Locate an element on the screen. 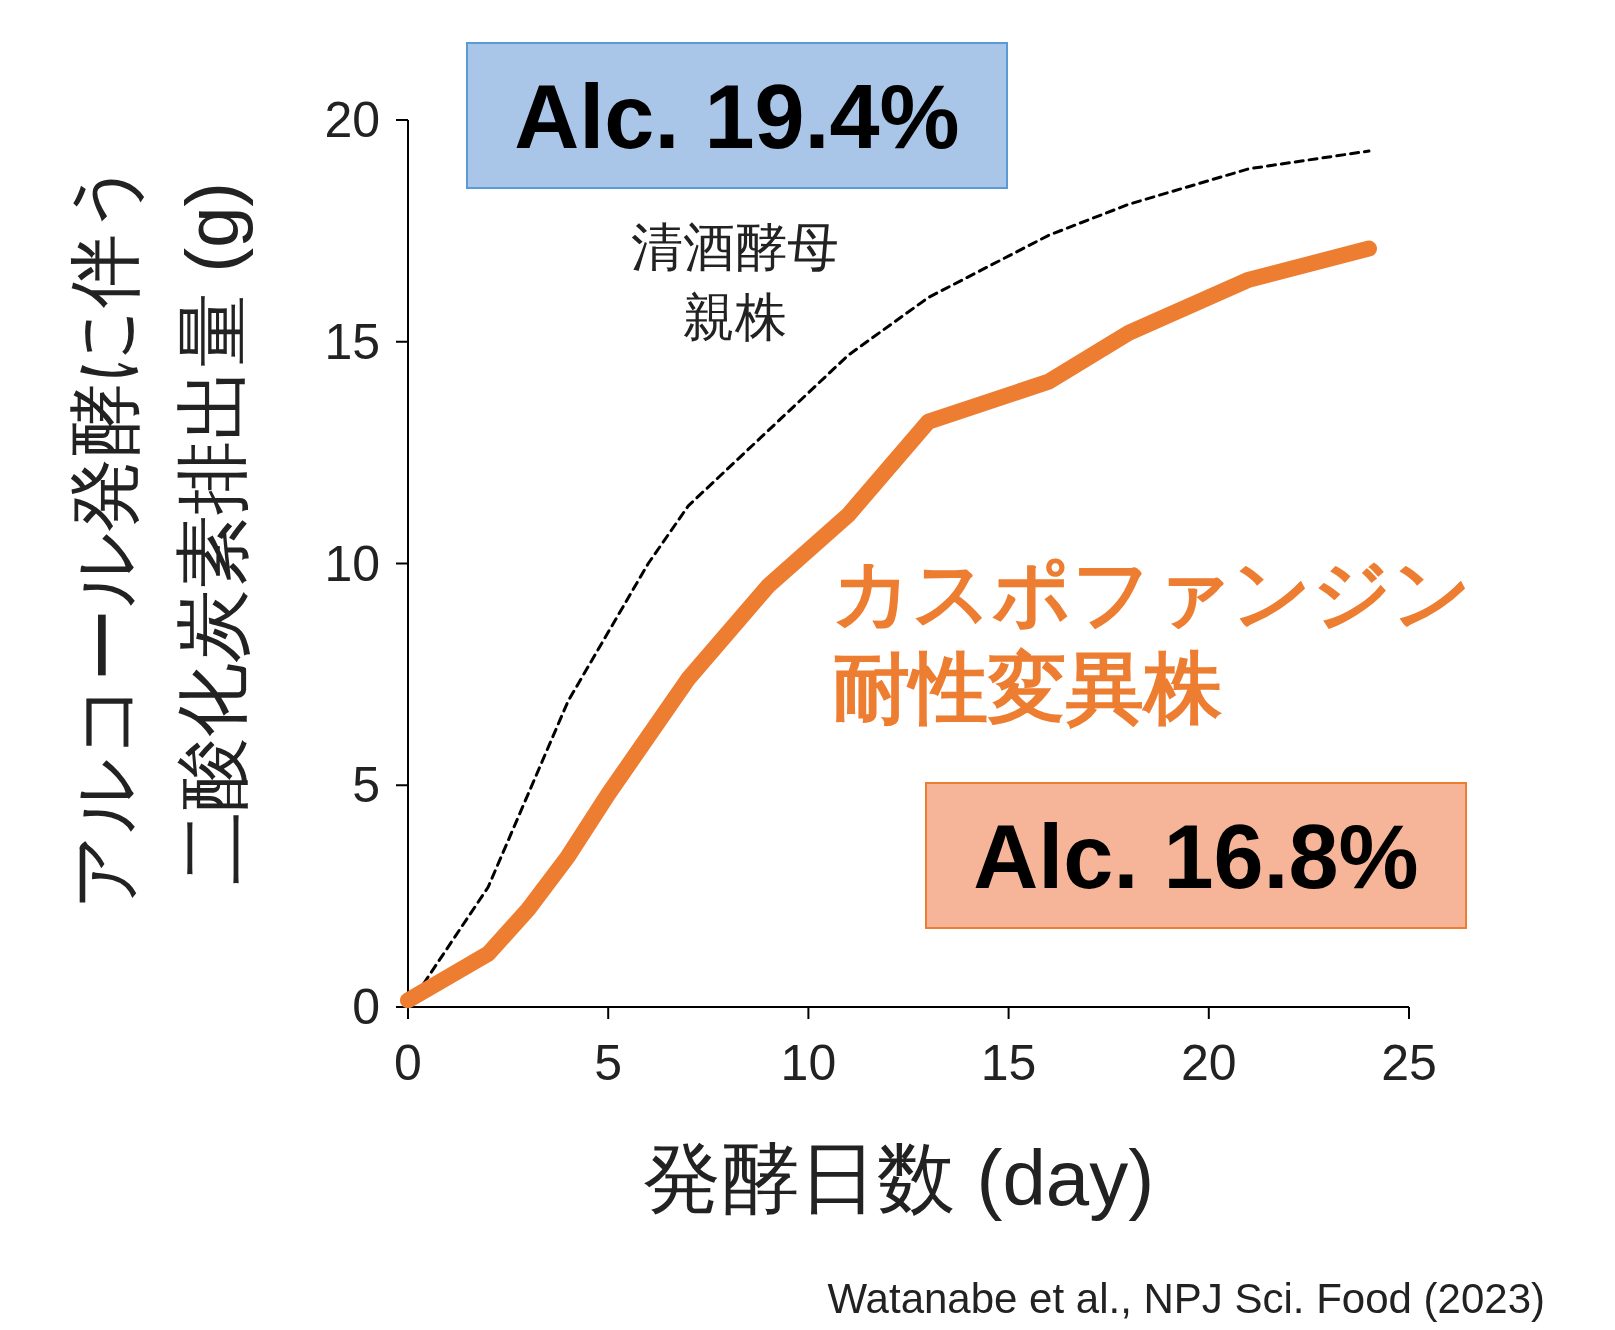 The image size is (1615, 1330). x-tick-label: 25 is located at coordinates (1409, 1063).